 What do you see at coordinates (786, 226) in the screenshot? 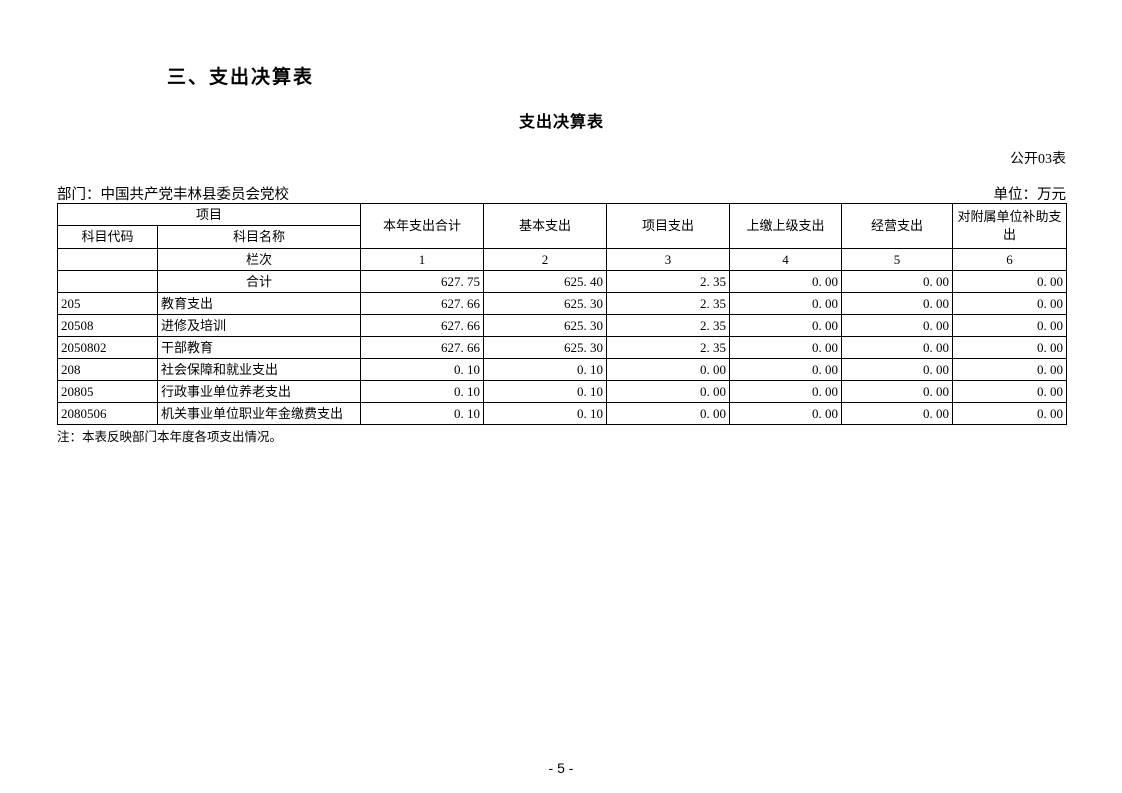
I see `header-col-upper: 上缴上级支出` at bounding box center [786, 226].